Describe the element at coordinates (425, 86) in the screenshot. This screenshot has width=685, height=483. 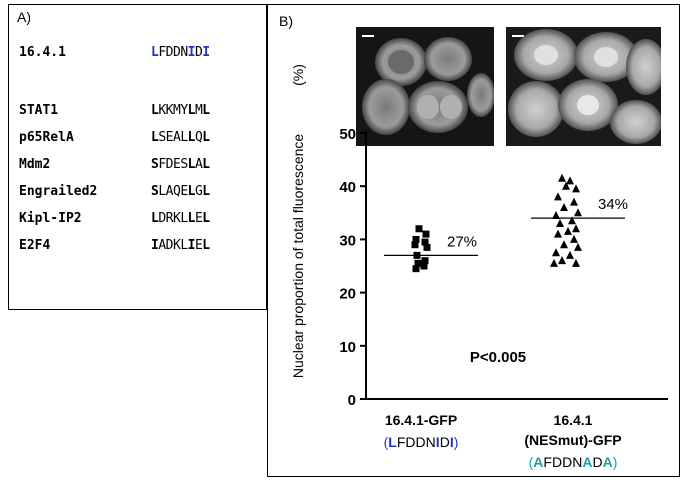
I see `micrograph-16.4.1-GFP` at that location.